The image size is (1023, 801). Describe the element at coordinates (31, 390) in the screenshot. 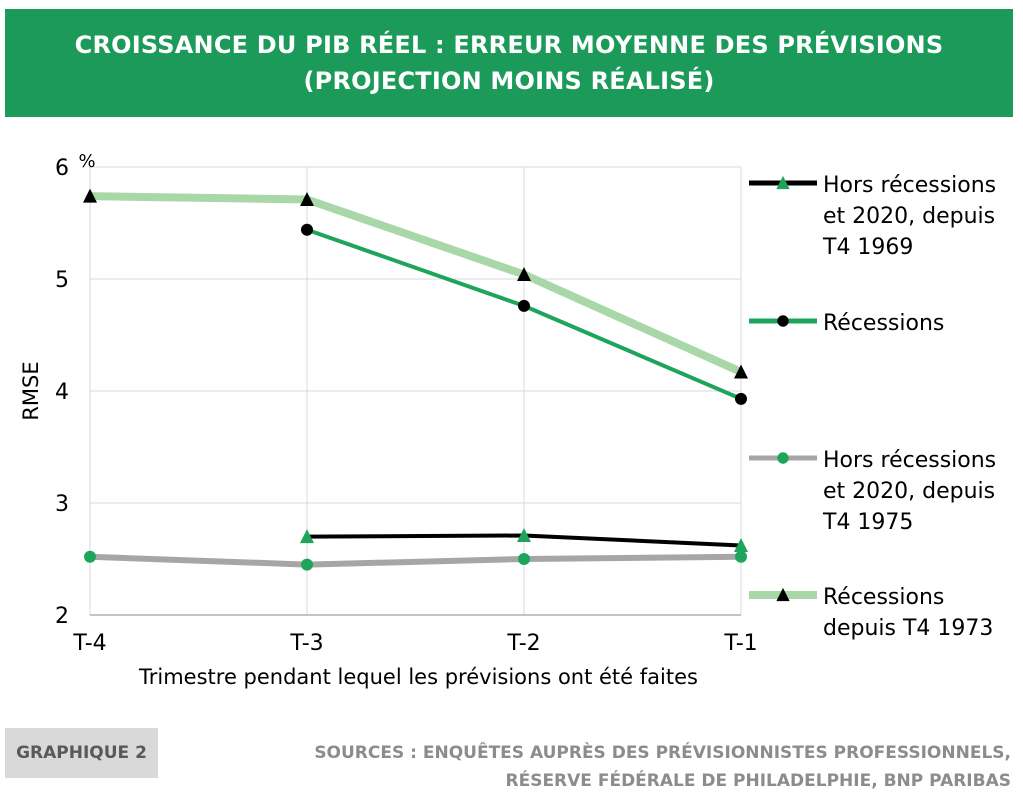

I see `y-axis-title: RMSE` at that location.